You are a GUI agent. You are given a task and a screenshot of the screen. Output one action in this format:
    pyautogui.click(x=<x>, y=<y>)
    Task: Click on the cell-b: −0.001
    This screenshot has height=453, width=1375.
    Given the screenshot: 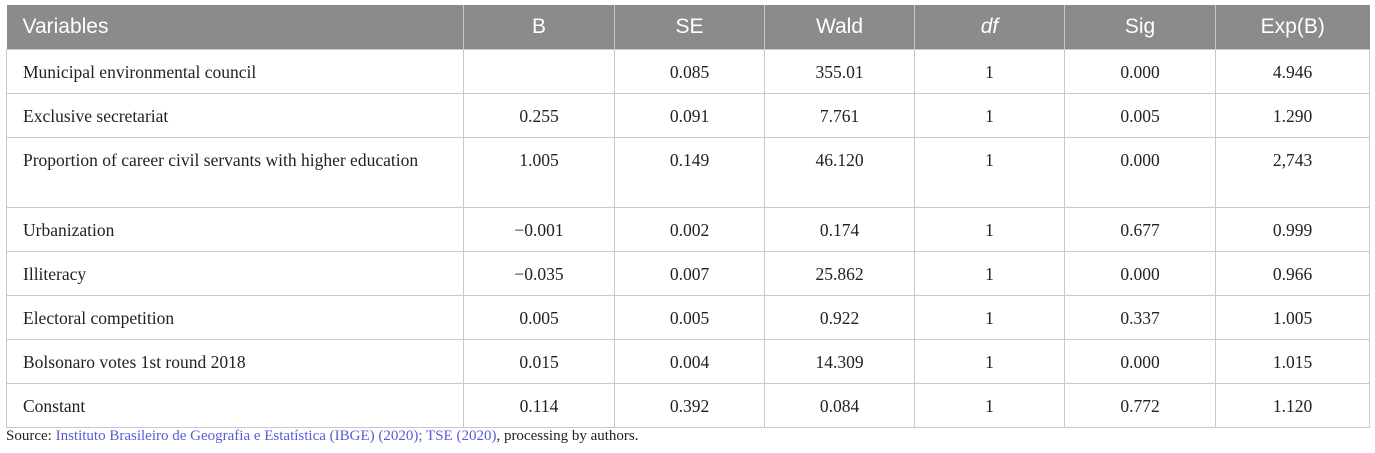 What is the action you would take?
    pyautogui.click(x=539, y=229)
    